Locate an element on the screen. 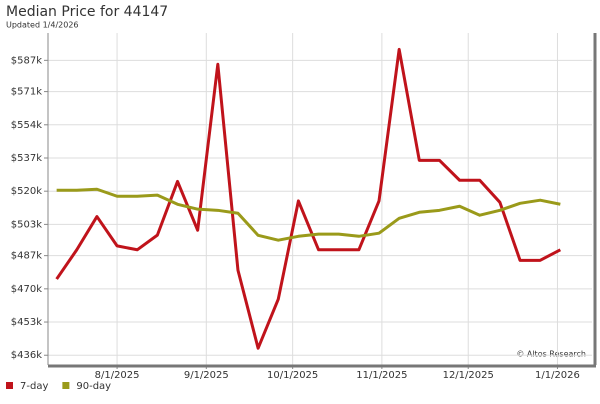  legend-label: 90-day is located at coordinates (93, 386).